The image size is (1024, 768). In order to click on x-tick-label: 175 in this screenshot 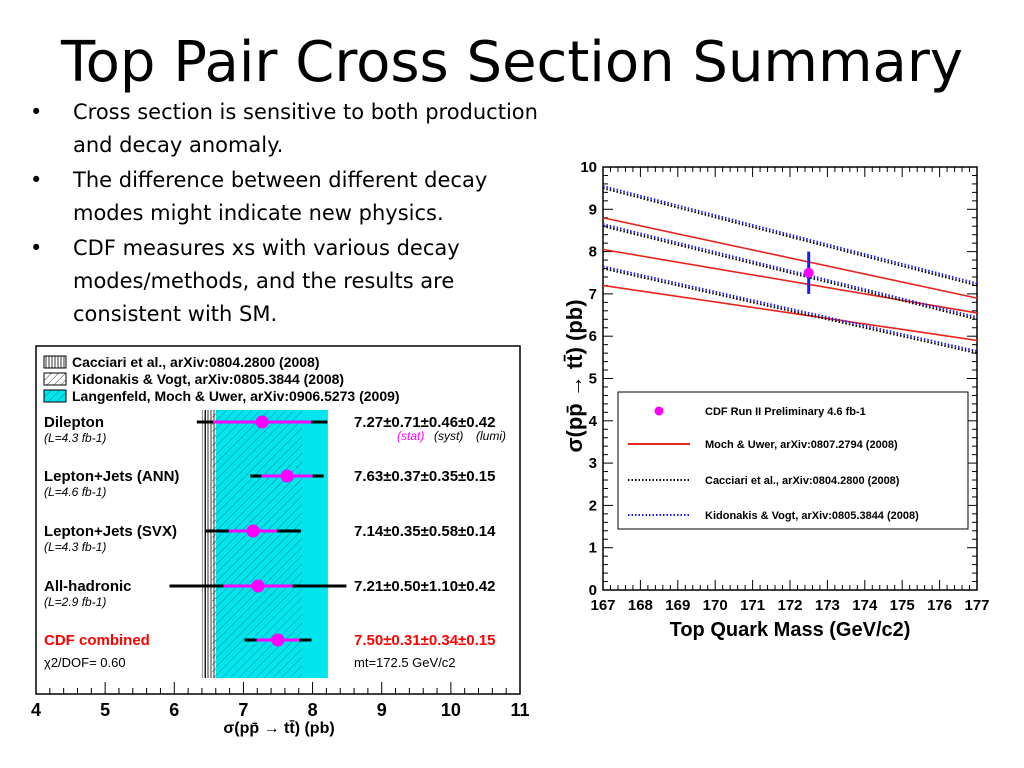, I will do `click(902, 605)`.